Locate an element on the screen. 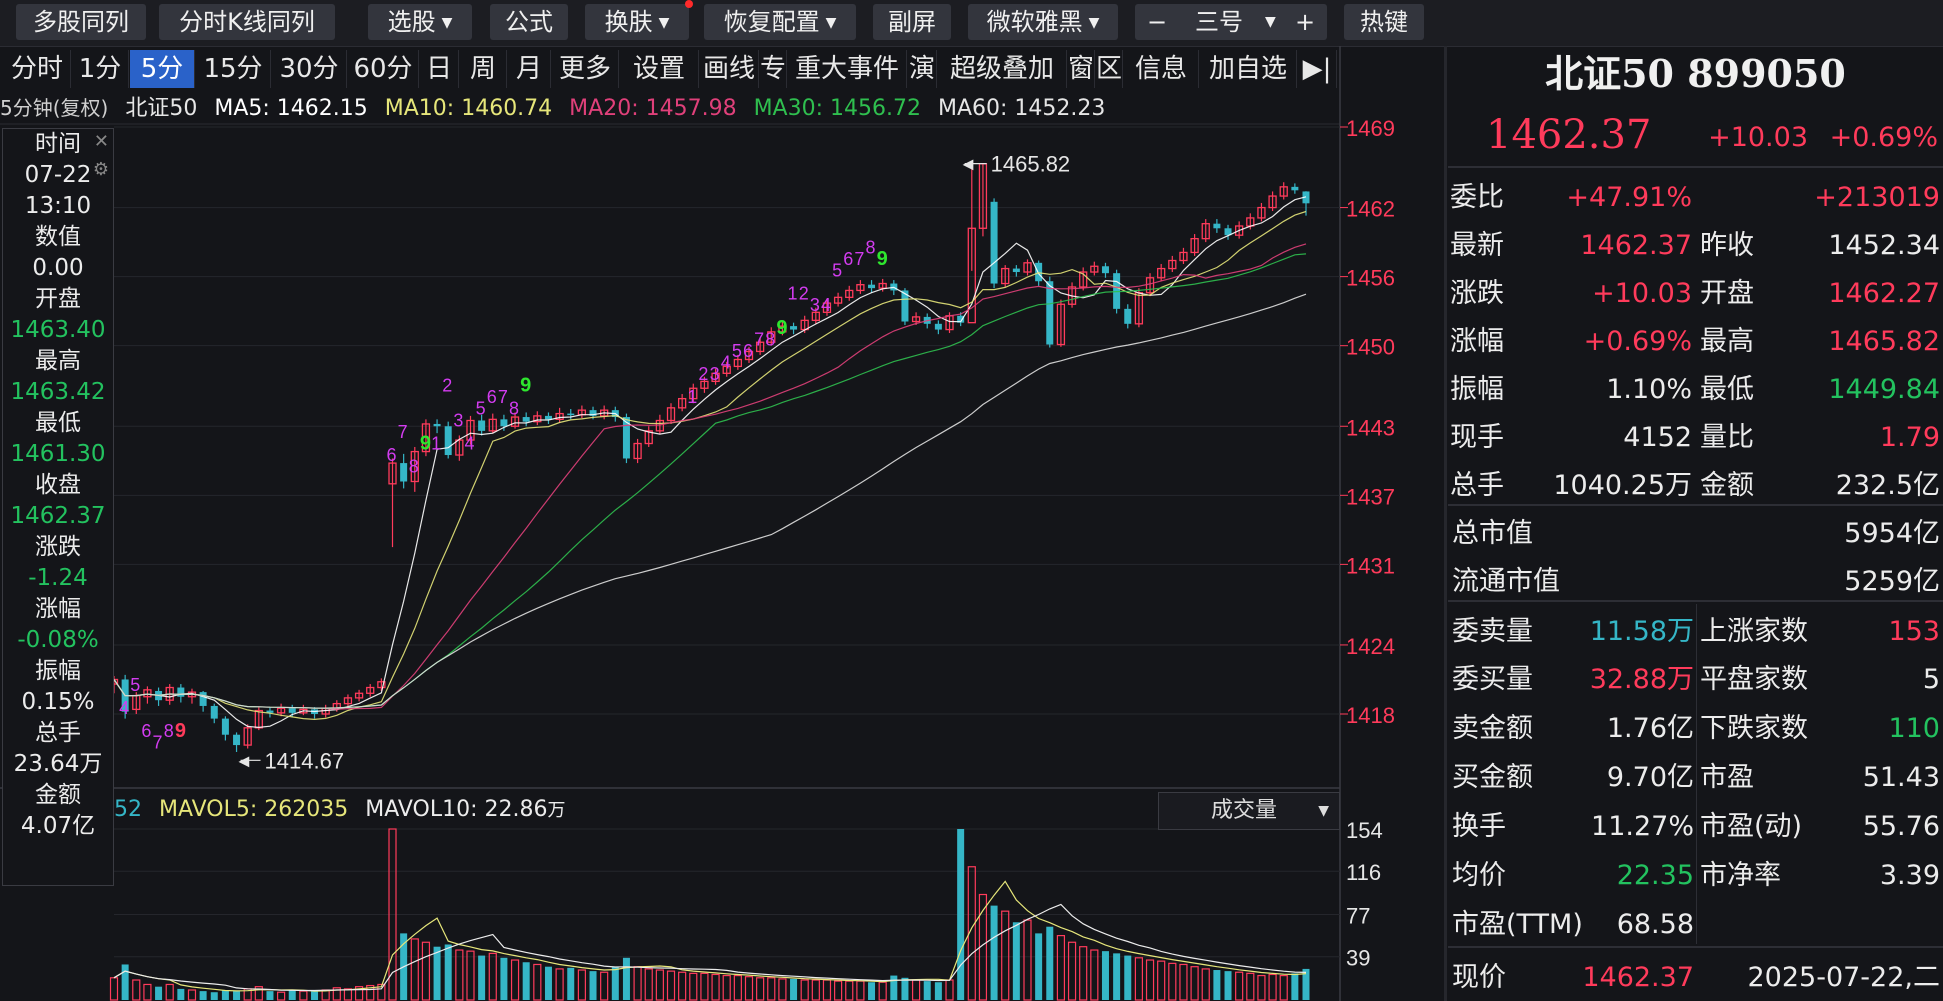 Image resolution: width=1943 pixels, height=1001 pixels. tab-4: 30分 is located at coordinates (309, 69).